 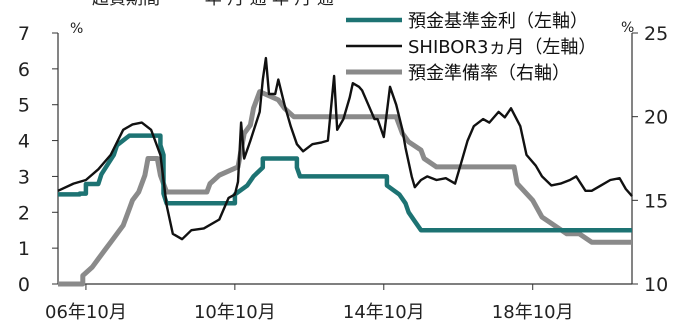 What do you see at coordinates (627, 28) in the screenshot?
I see `right-axis-unit: %` at bounding box center [627, 28].